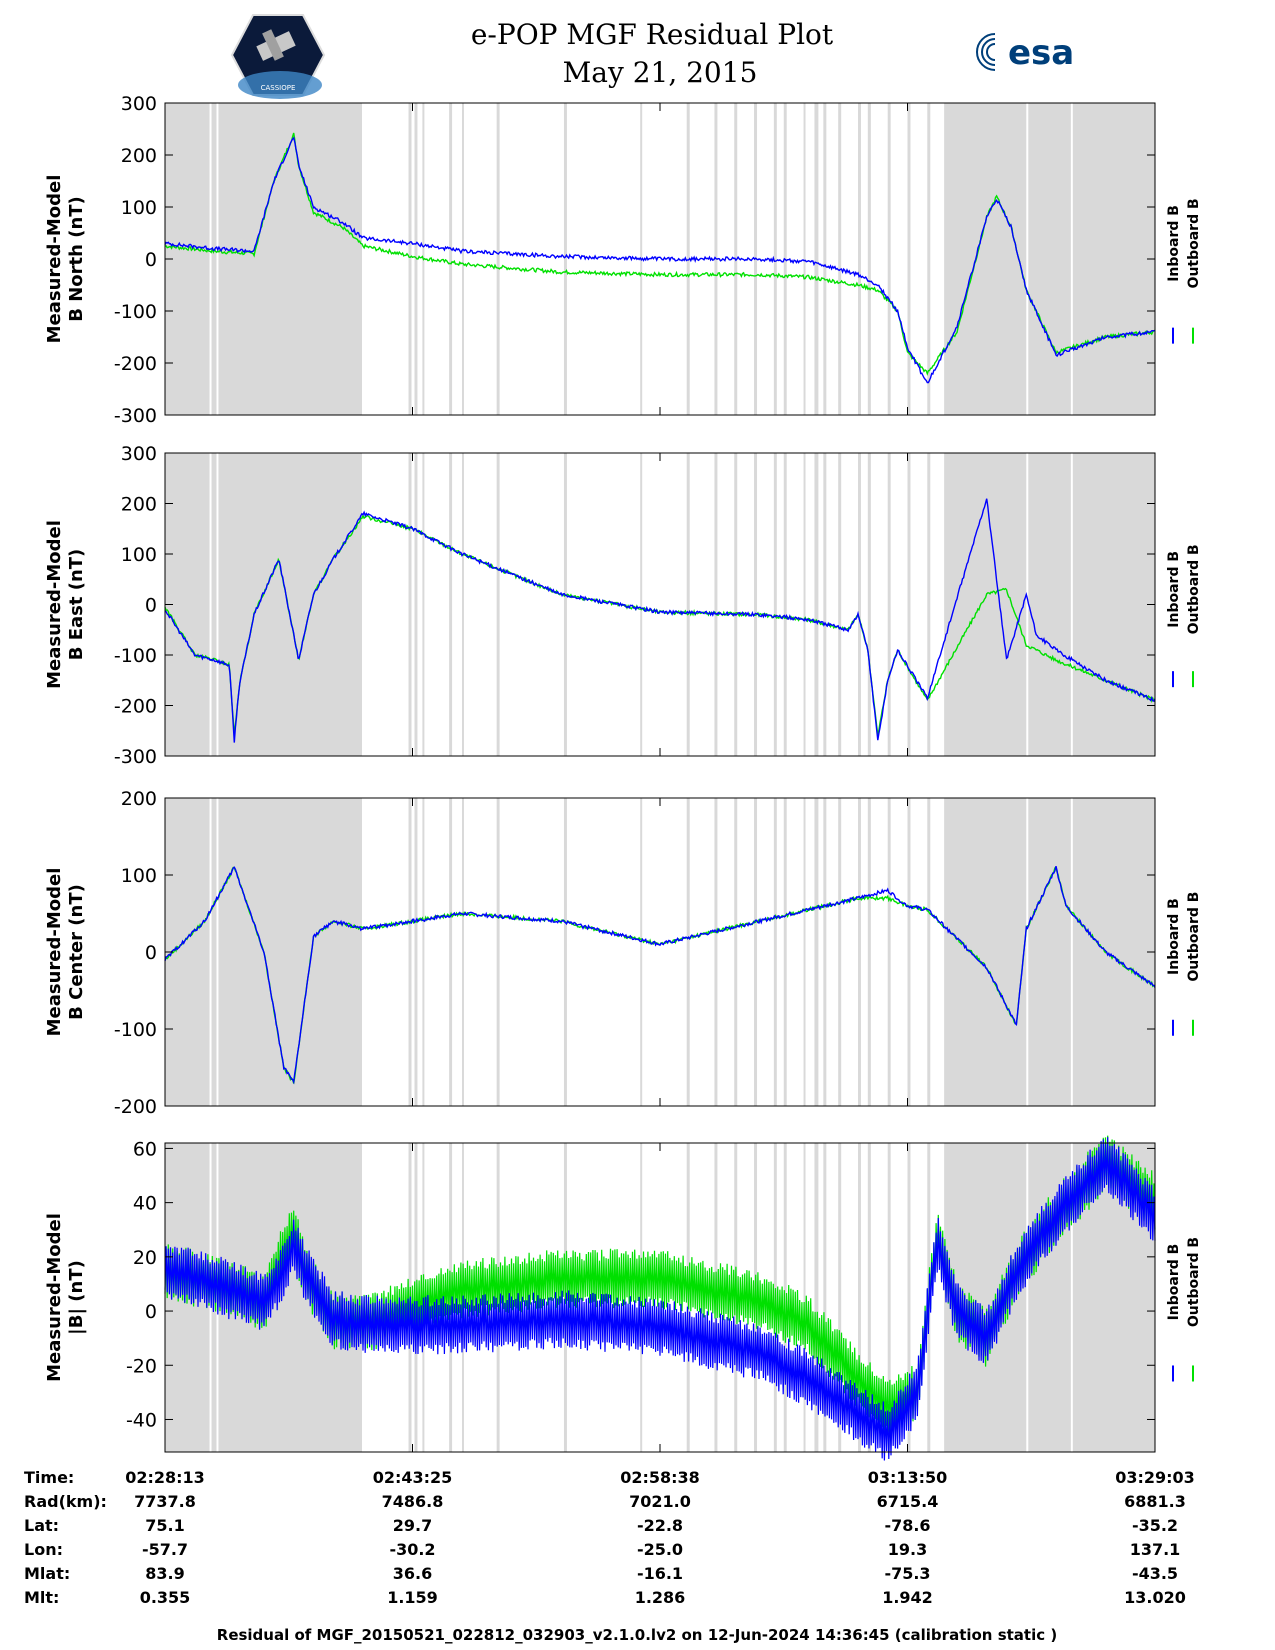  I want to click on y-tick-label: 60, so click(145, 1149).